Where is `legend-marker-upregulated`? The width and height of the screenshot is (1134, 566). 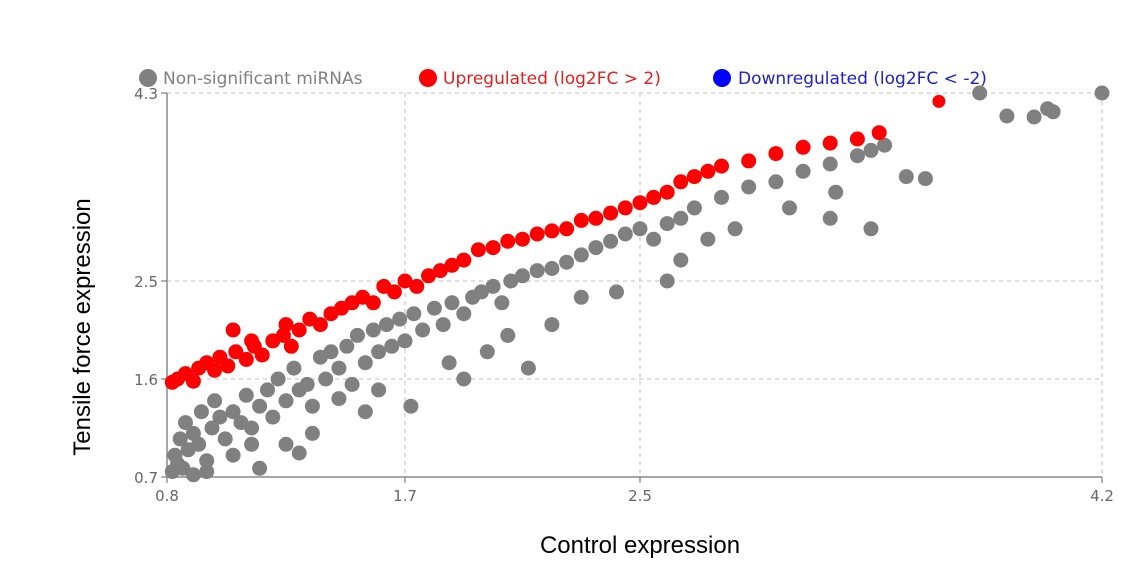
legend-marker-upregulated is located at coordinates (428, 78).